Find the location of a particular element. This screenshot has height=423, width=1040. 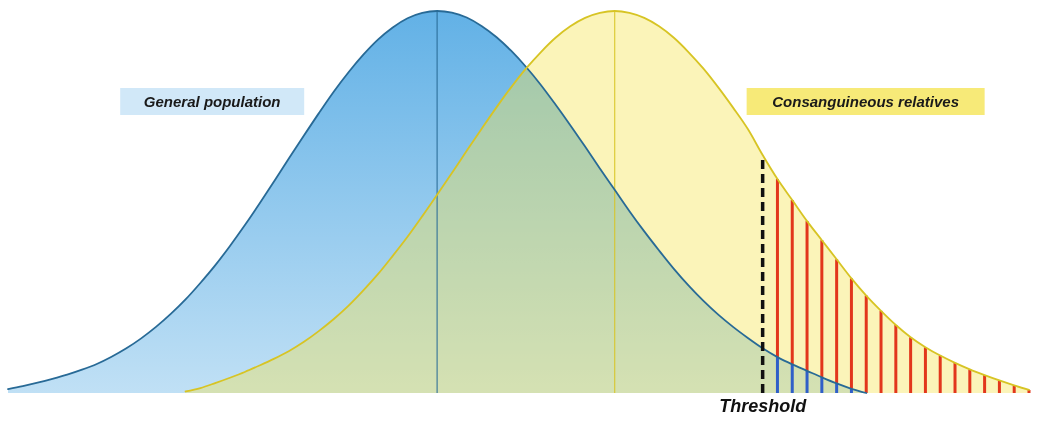

text: General population is located at coordinates (212, 101).